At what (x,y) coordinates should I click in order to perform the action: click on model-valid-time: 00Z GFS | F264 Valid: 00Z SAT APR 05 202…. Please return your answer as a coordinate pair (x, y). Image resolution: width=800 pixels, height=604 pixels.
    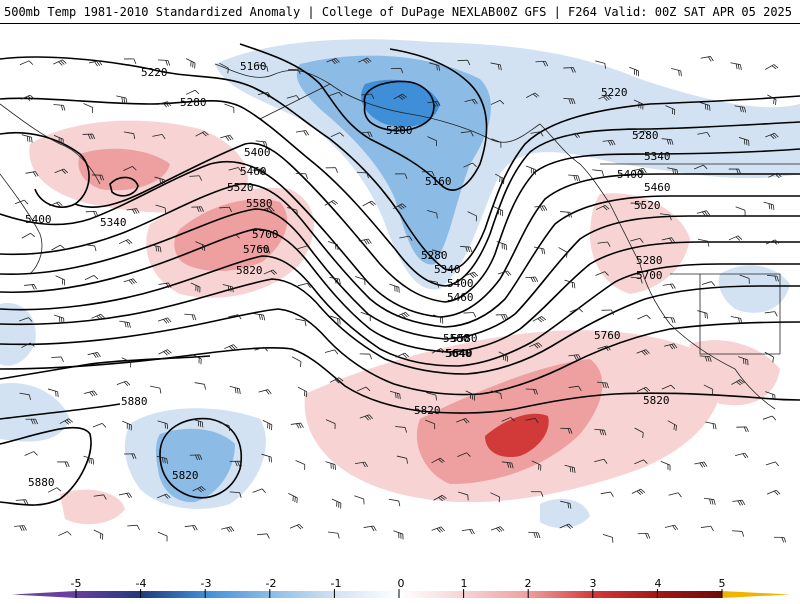
    Looking at the image, I should click on (644, 12).